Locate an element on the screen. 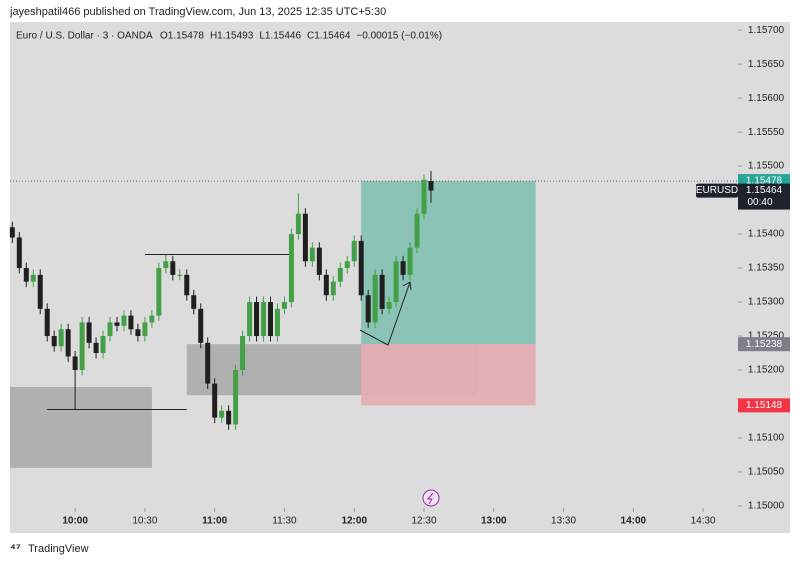  event-icon is located at coordinates (431, 498).